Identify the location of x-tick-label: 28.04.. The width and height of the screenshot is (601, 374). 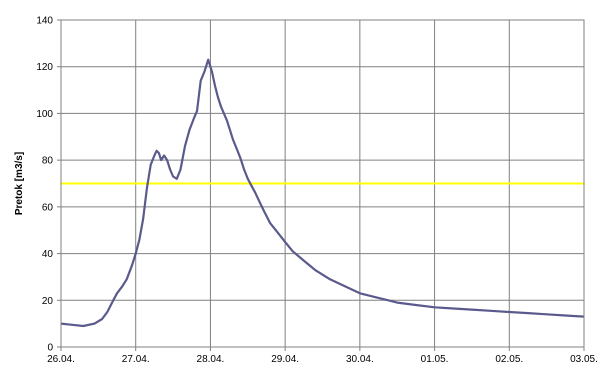
(211, 359).